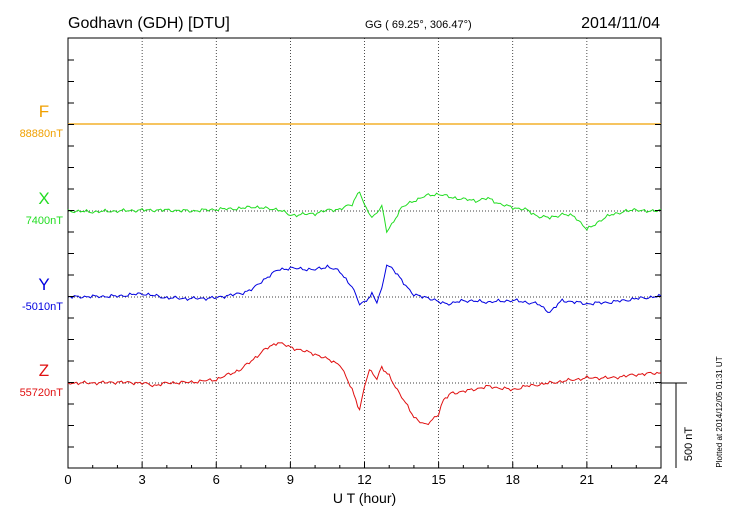 The height and width of the screenshot is (520, 730). Describe the element at coordinates (42, 307) in the screenshot. I see `component-baseline-y: -5010nT` at that location.